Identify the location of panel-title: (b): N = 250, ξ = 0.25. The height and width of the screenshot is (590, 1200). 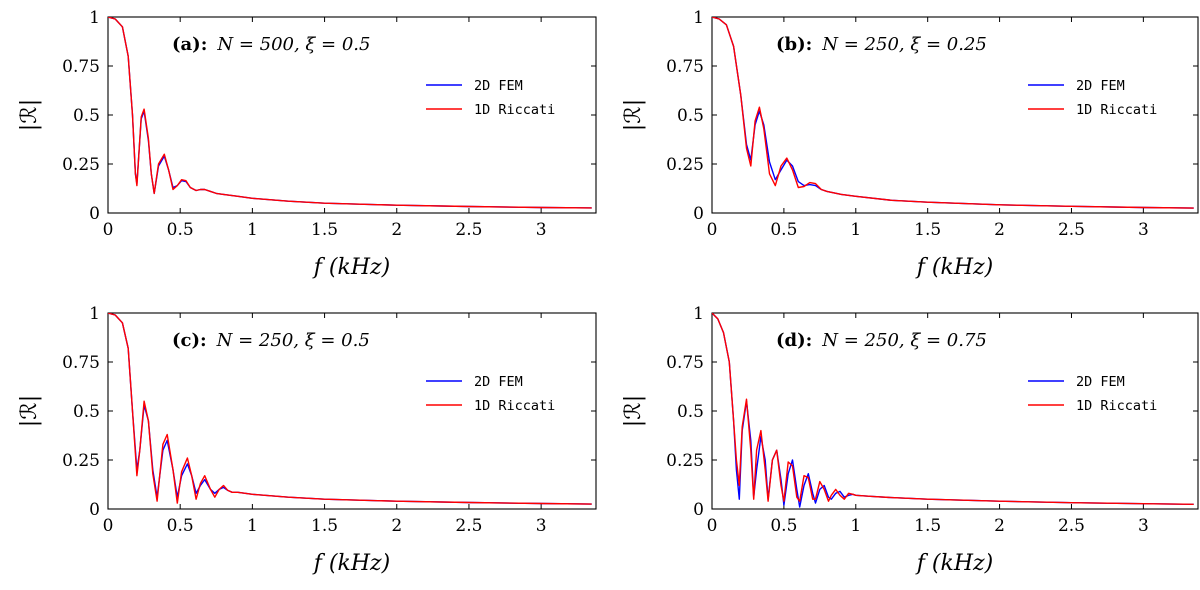
(881, 44).